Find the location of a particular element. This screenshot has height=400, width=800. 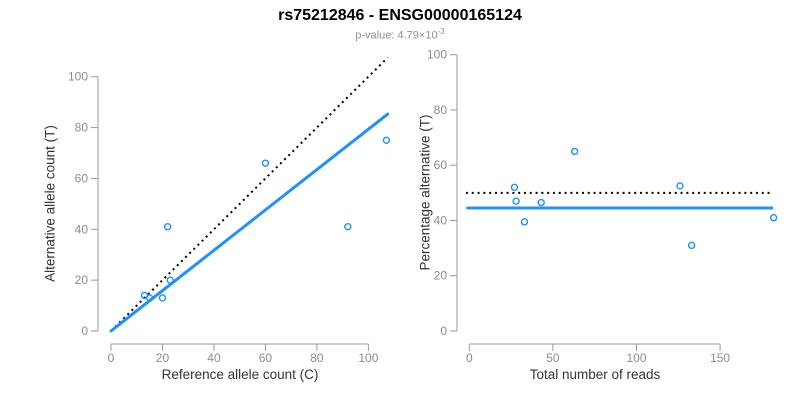

figure-subtitle: p-value: 4.79×10-3 is located at coordinates (400, 34).